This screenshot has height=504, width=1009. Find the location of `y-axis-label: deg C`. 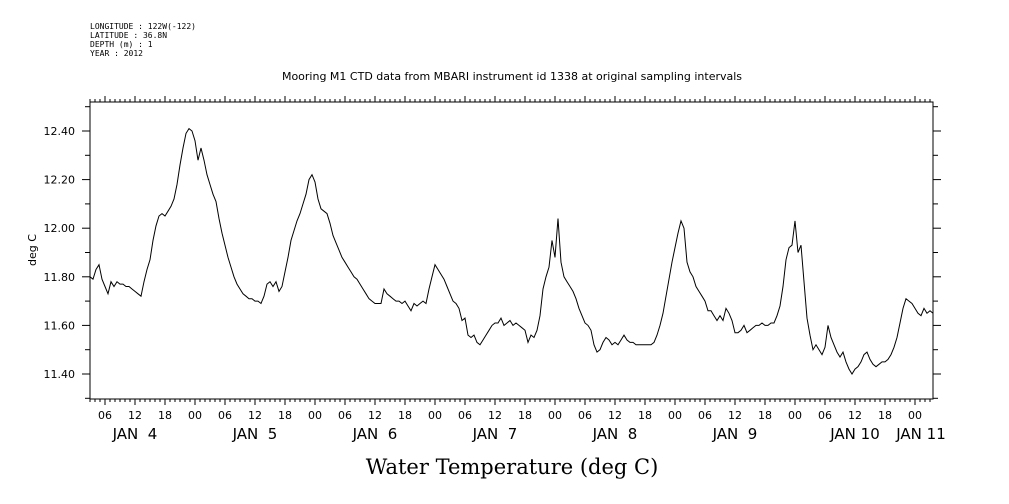

y-axis-label: deg C is located at coordinates (32, 250).